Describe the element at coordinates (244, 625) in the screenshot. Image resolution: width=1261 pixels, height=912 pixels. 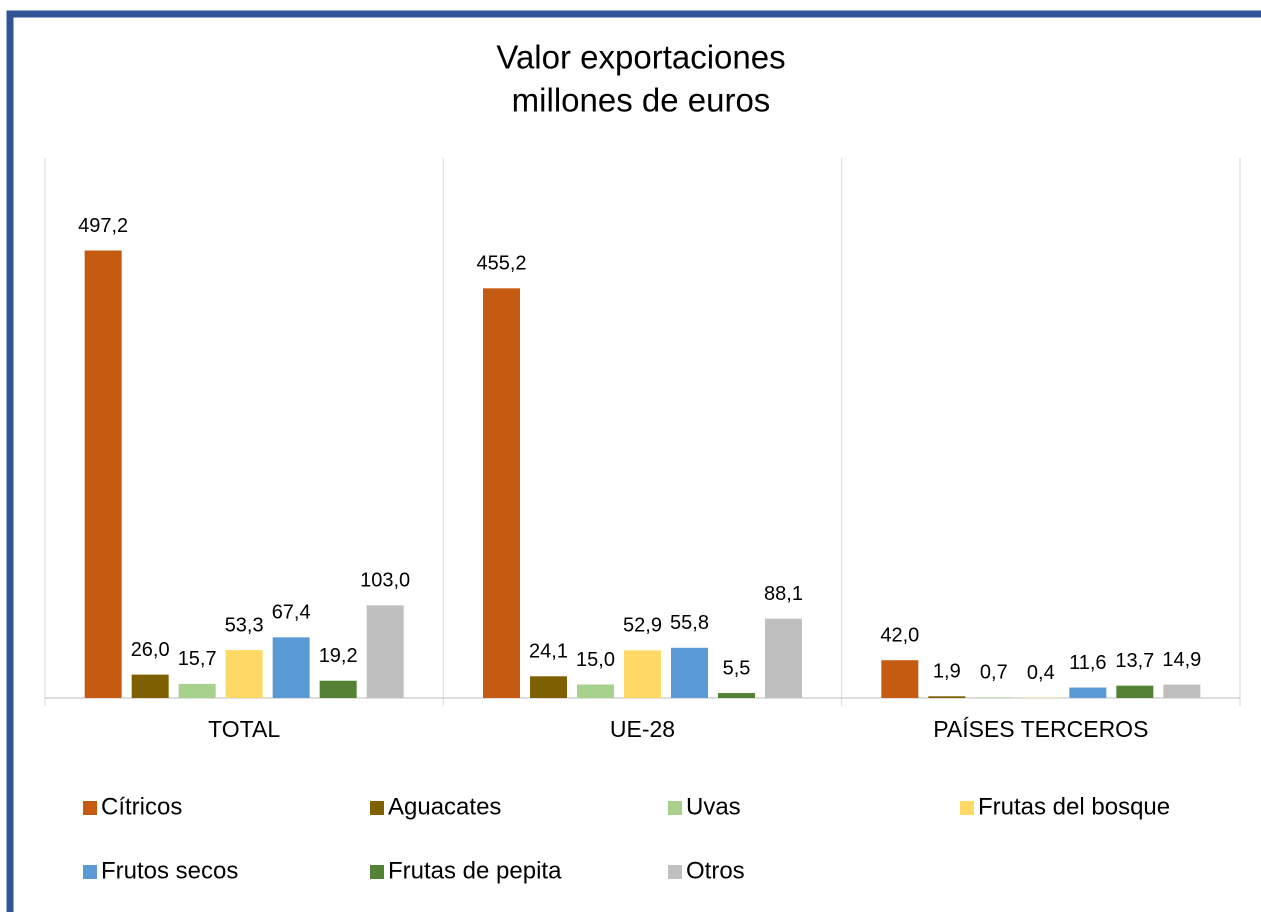
I see `data-label: 53,3` at that location.